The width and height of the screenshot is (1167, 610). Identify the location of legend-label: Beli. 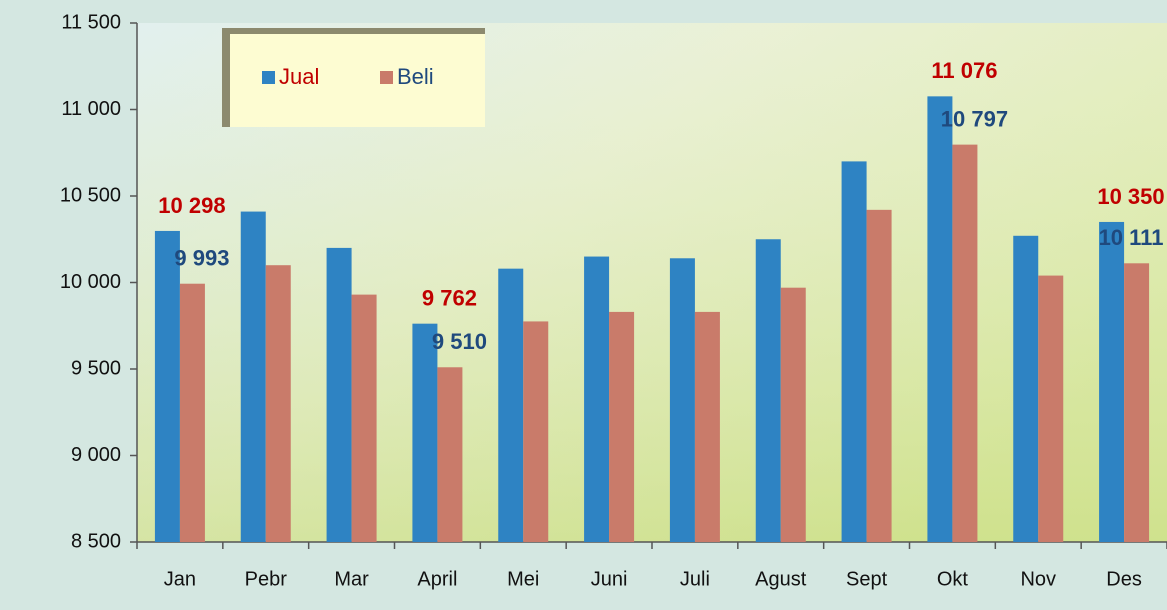
(415, 76).